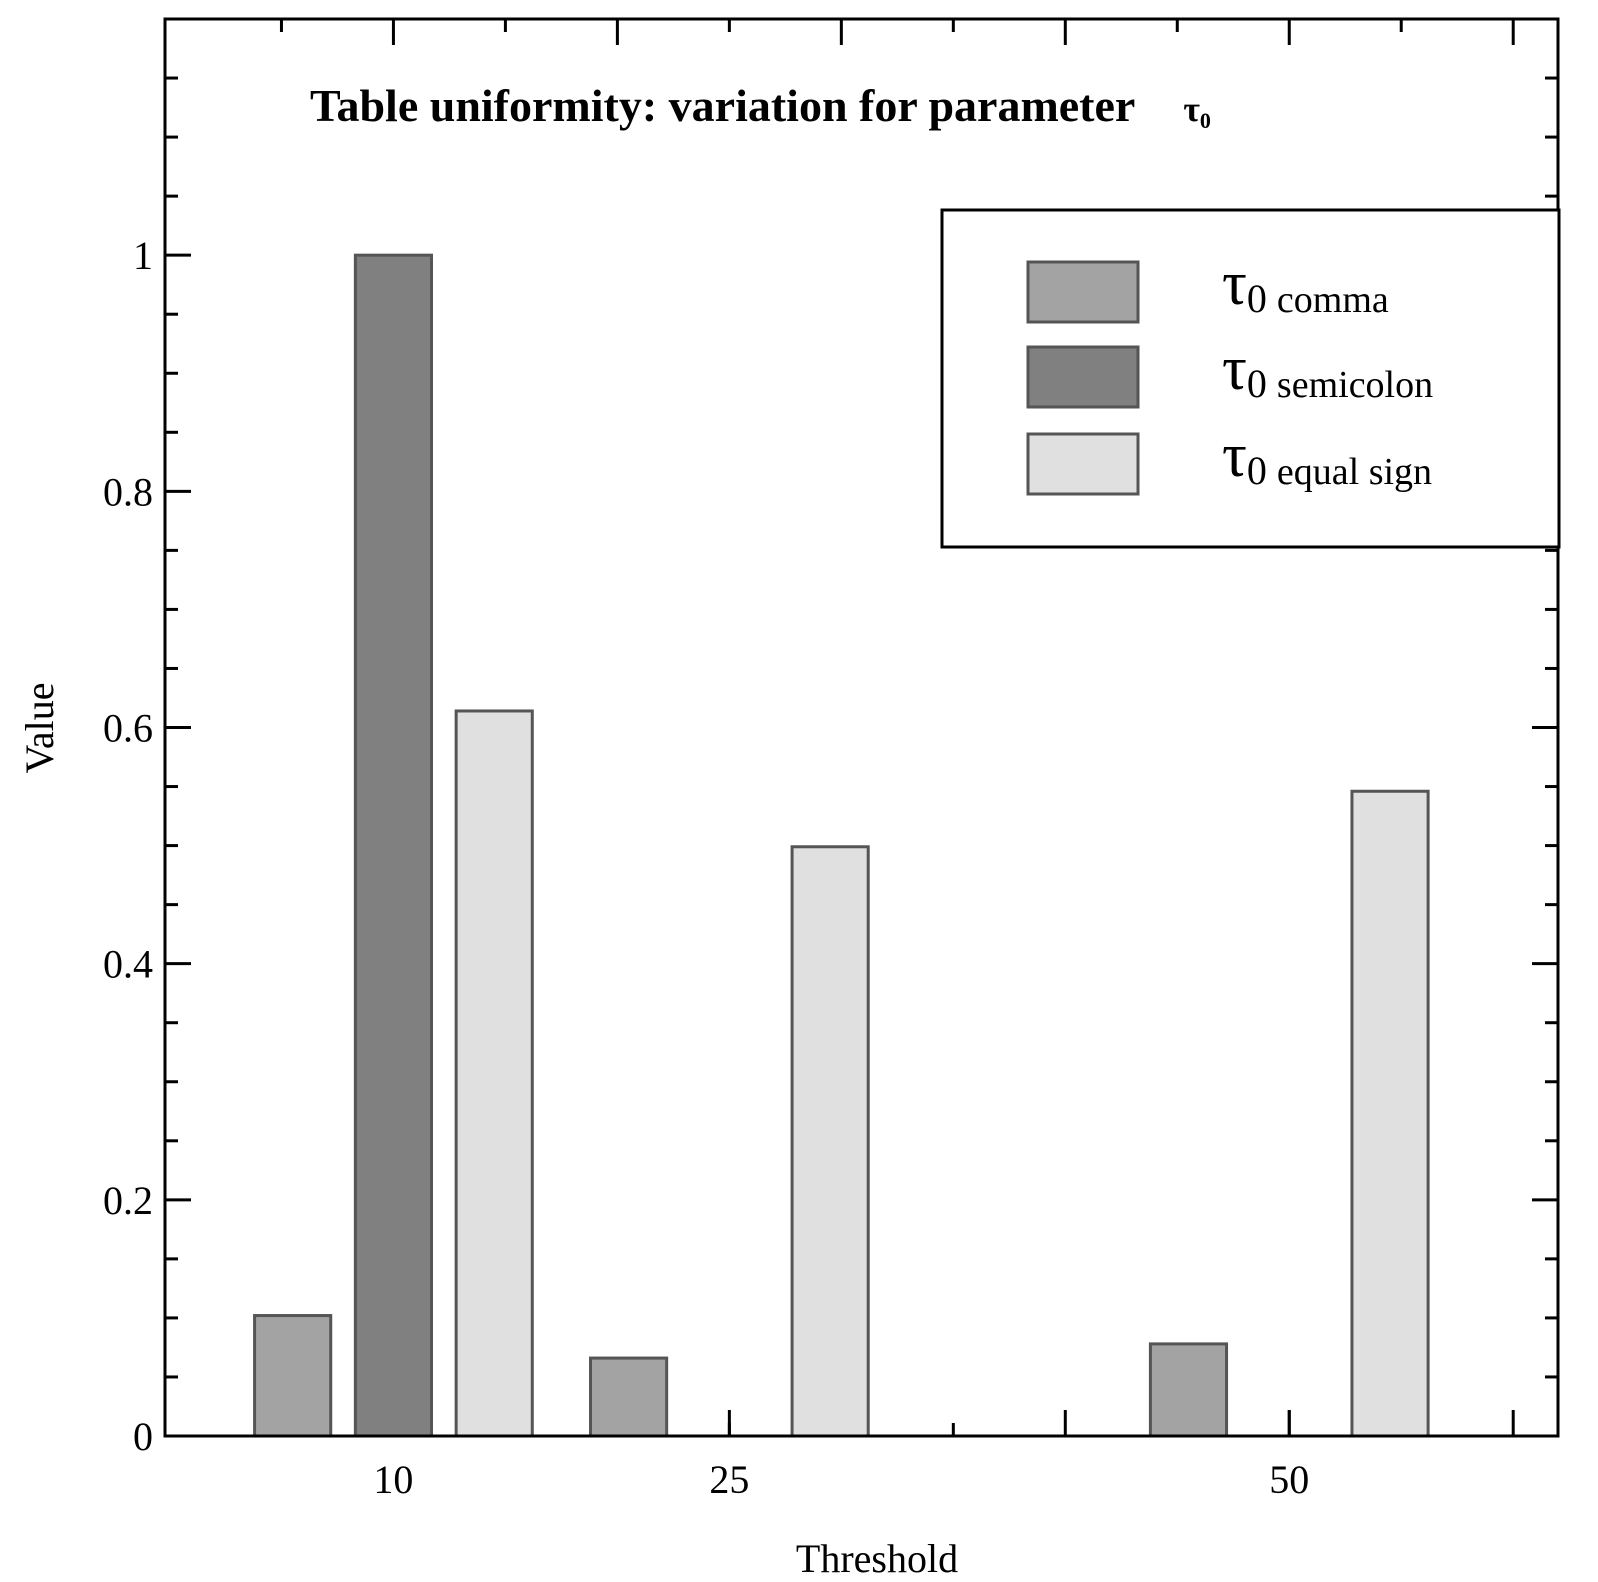 The image size is (1598, 1582). I want to click on x-tick-label: 50, so click(1289, 1479).